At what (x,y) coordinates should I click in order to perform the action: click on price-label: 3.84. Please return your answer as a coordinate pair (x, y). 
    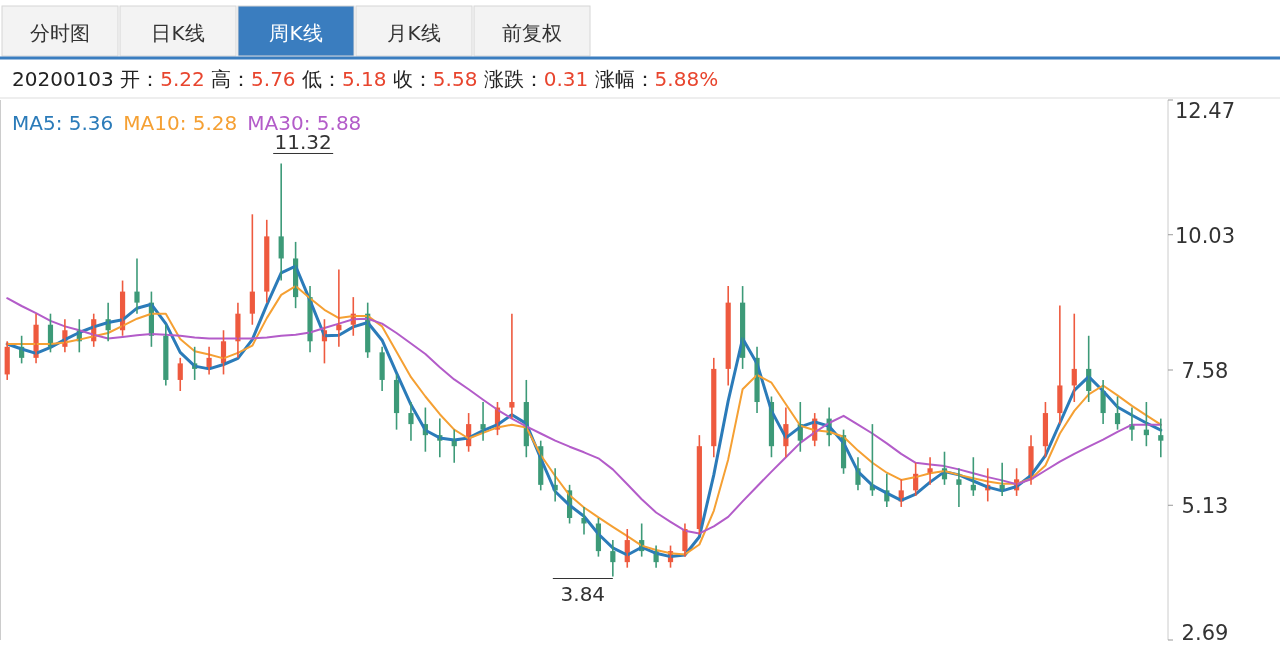
    Looking at the image, I should click on (583, 592).